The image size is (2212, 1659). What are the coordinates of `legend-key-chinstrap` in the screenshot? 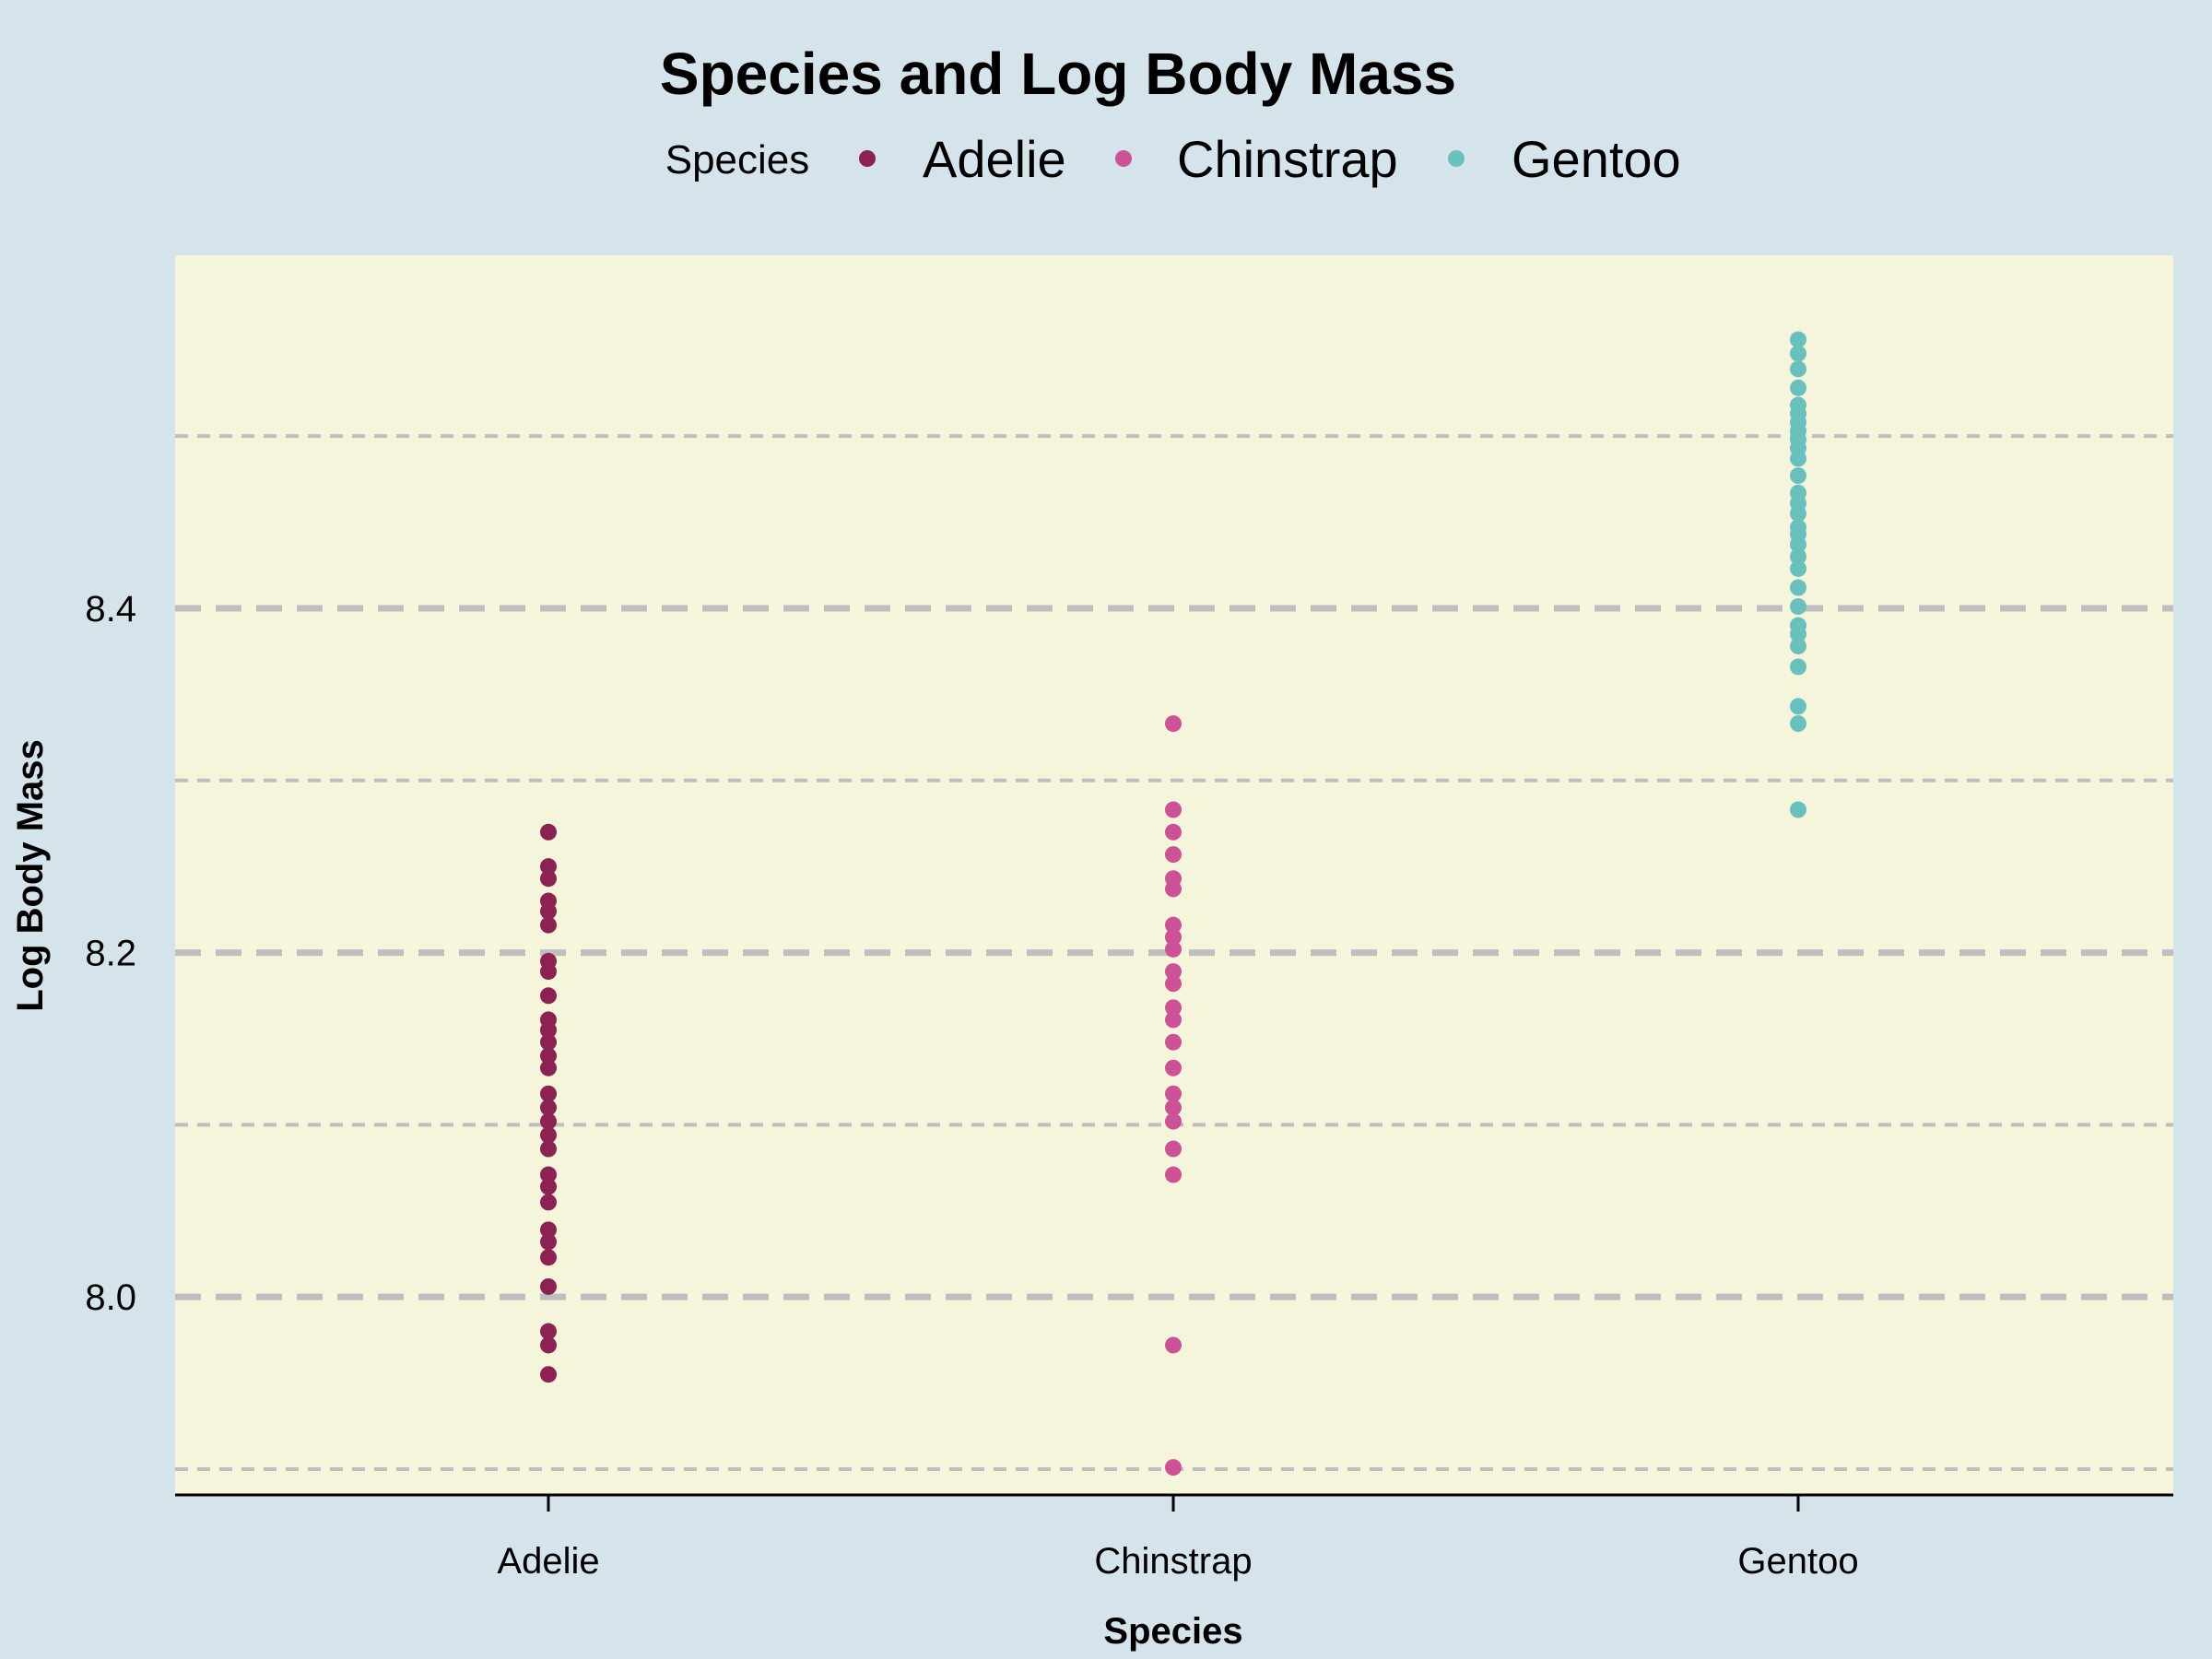 It's located at (1123, 158).